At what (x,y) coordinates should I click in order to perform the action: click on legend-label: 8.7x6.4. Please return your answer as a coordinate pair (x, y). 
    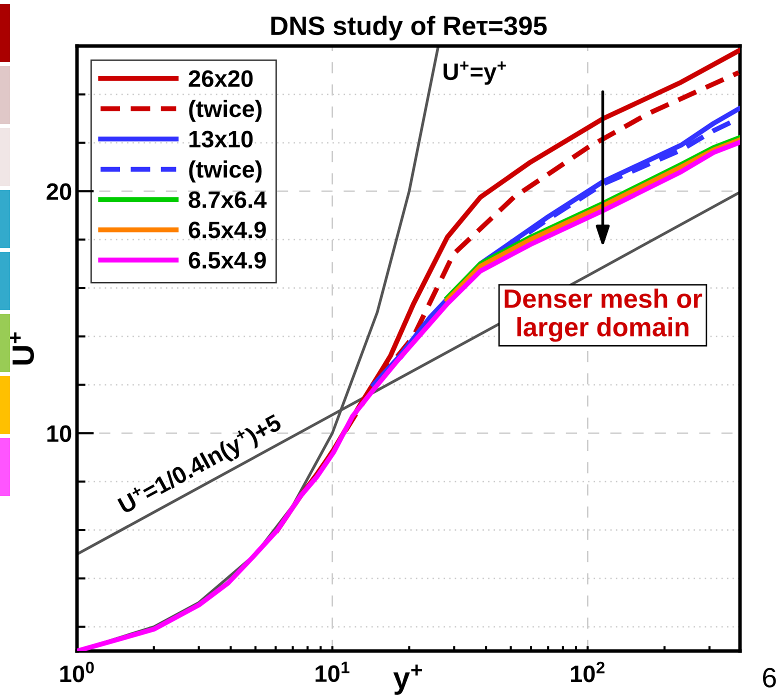
    Looking at the image, I should click on (227, 199).